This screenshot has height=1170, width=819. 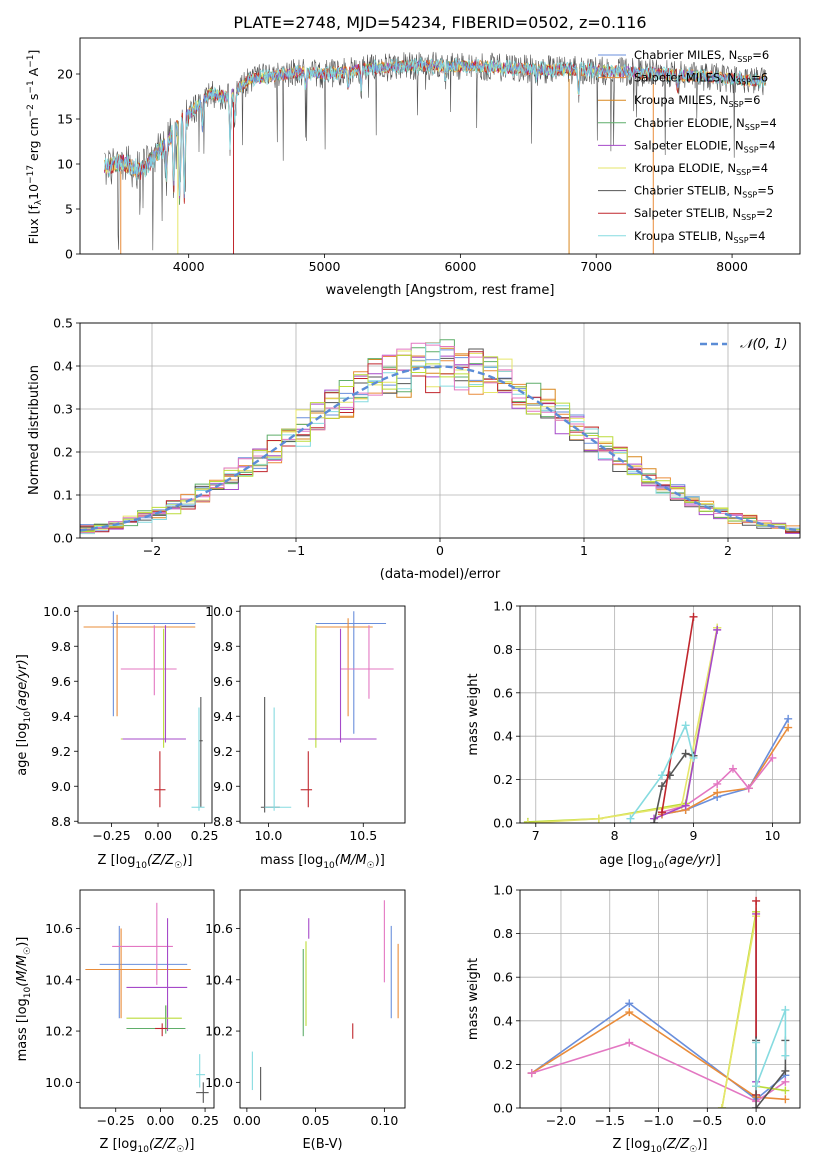 I want to click on legend-label: Kroupa MILES, NSSP=6, so click(x=697, y=101).